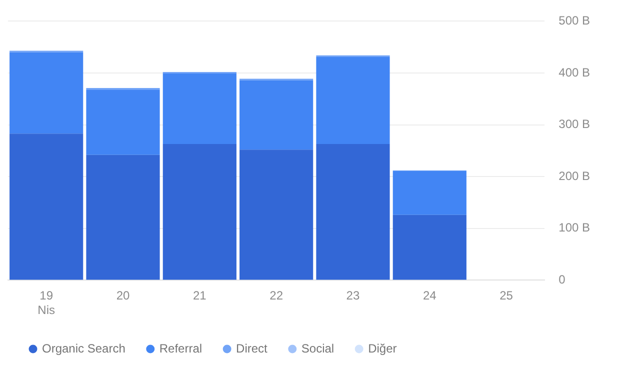 This screenshot has height=385, width=644. Describe the element at coordinates (574, 124) in the screenshot. I see `y-tick-label: 300 B` at that location.